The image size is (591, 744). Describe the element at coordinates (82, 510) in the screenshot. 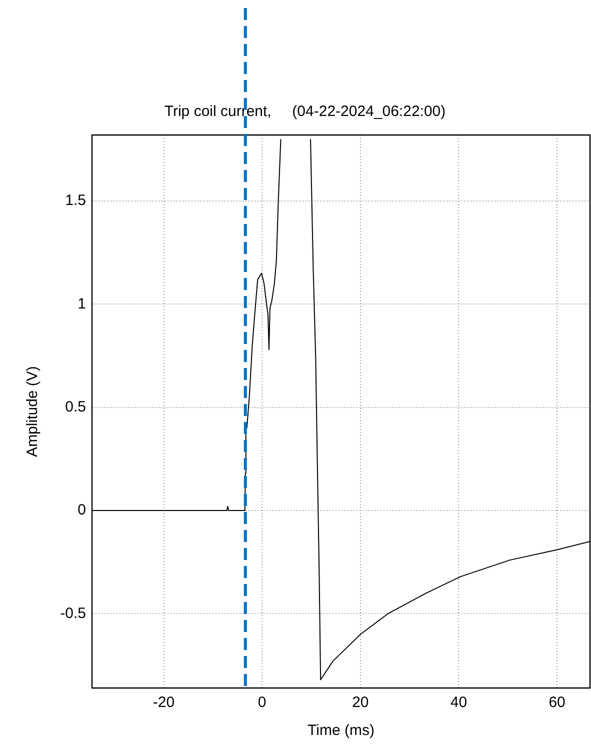

I see `y-tick-label: 0` at that location.